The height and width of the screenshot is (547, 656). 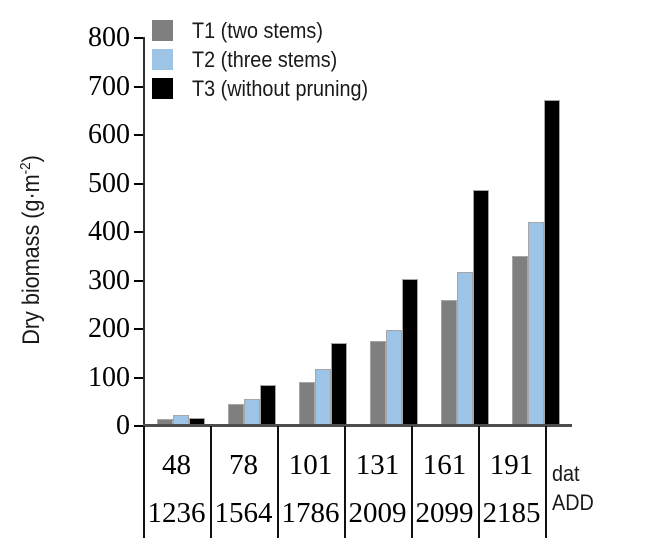 I want to click on dat-row-label: dat, so click(x=566, y=473).